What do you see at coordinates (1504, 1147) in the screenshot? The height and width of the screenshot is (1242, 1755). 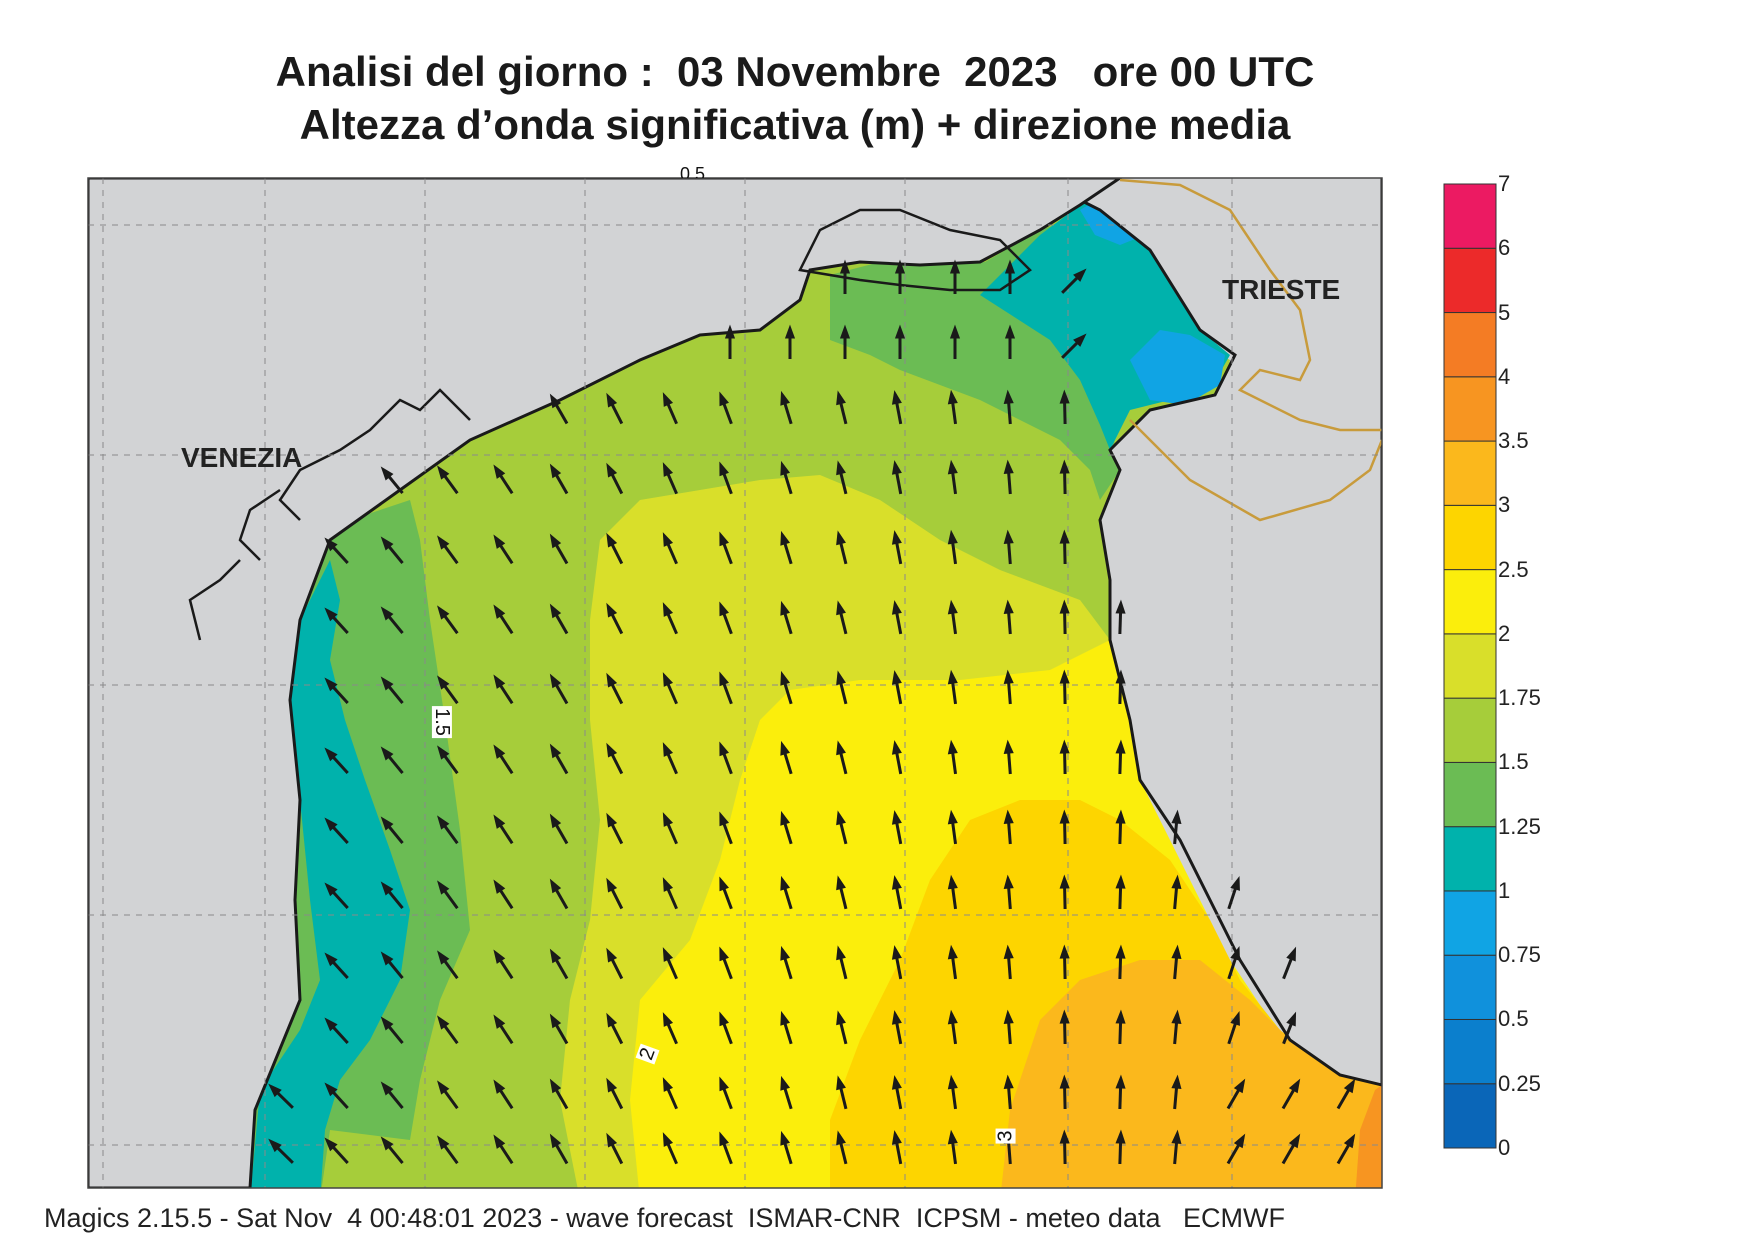 I see `legend-tick-label: 0` at bounding box center [1504, 1147].